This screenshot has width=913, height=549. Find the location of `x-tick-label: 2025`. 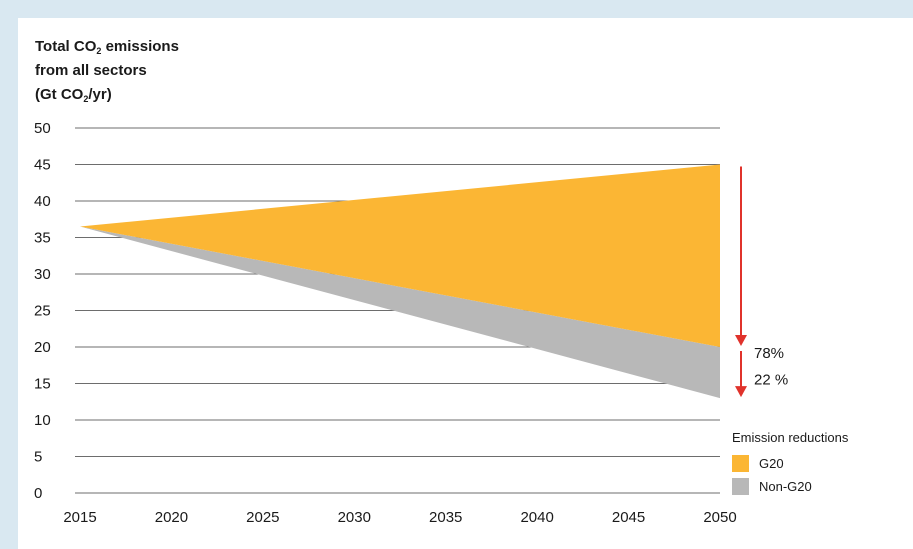

x-tick-label: 2025 is located at coordinates (262, 517).